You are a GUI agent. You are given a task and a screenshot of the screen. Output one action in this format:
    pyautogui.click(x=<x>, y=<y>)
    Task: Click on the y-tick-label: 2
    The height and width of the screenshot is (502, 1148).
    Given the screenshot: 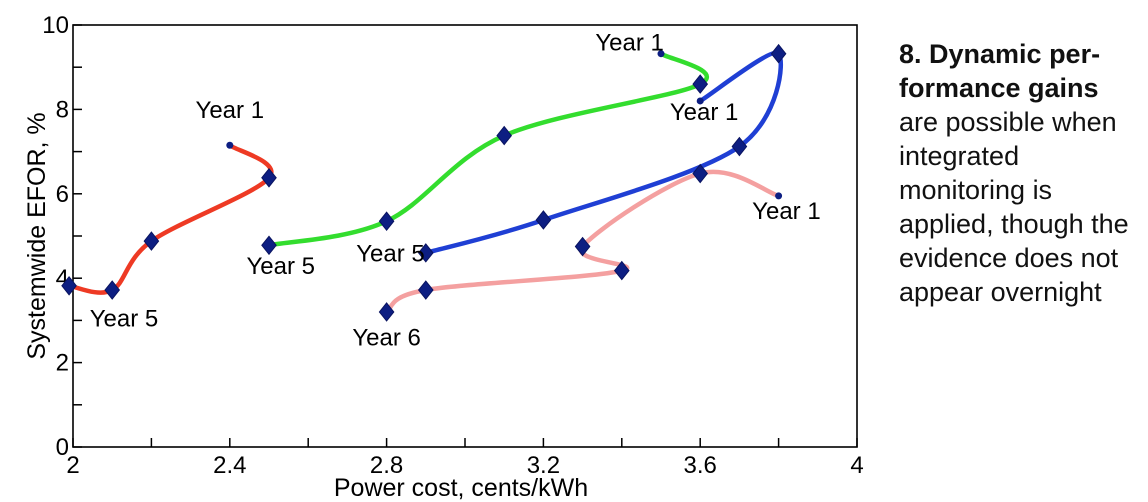 What is the action you would take?
    pyautogui.click(x=62, y=363)
    